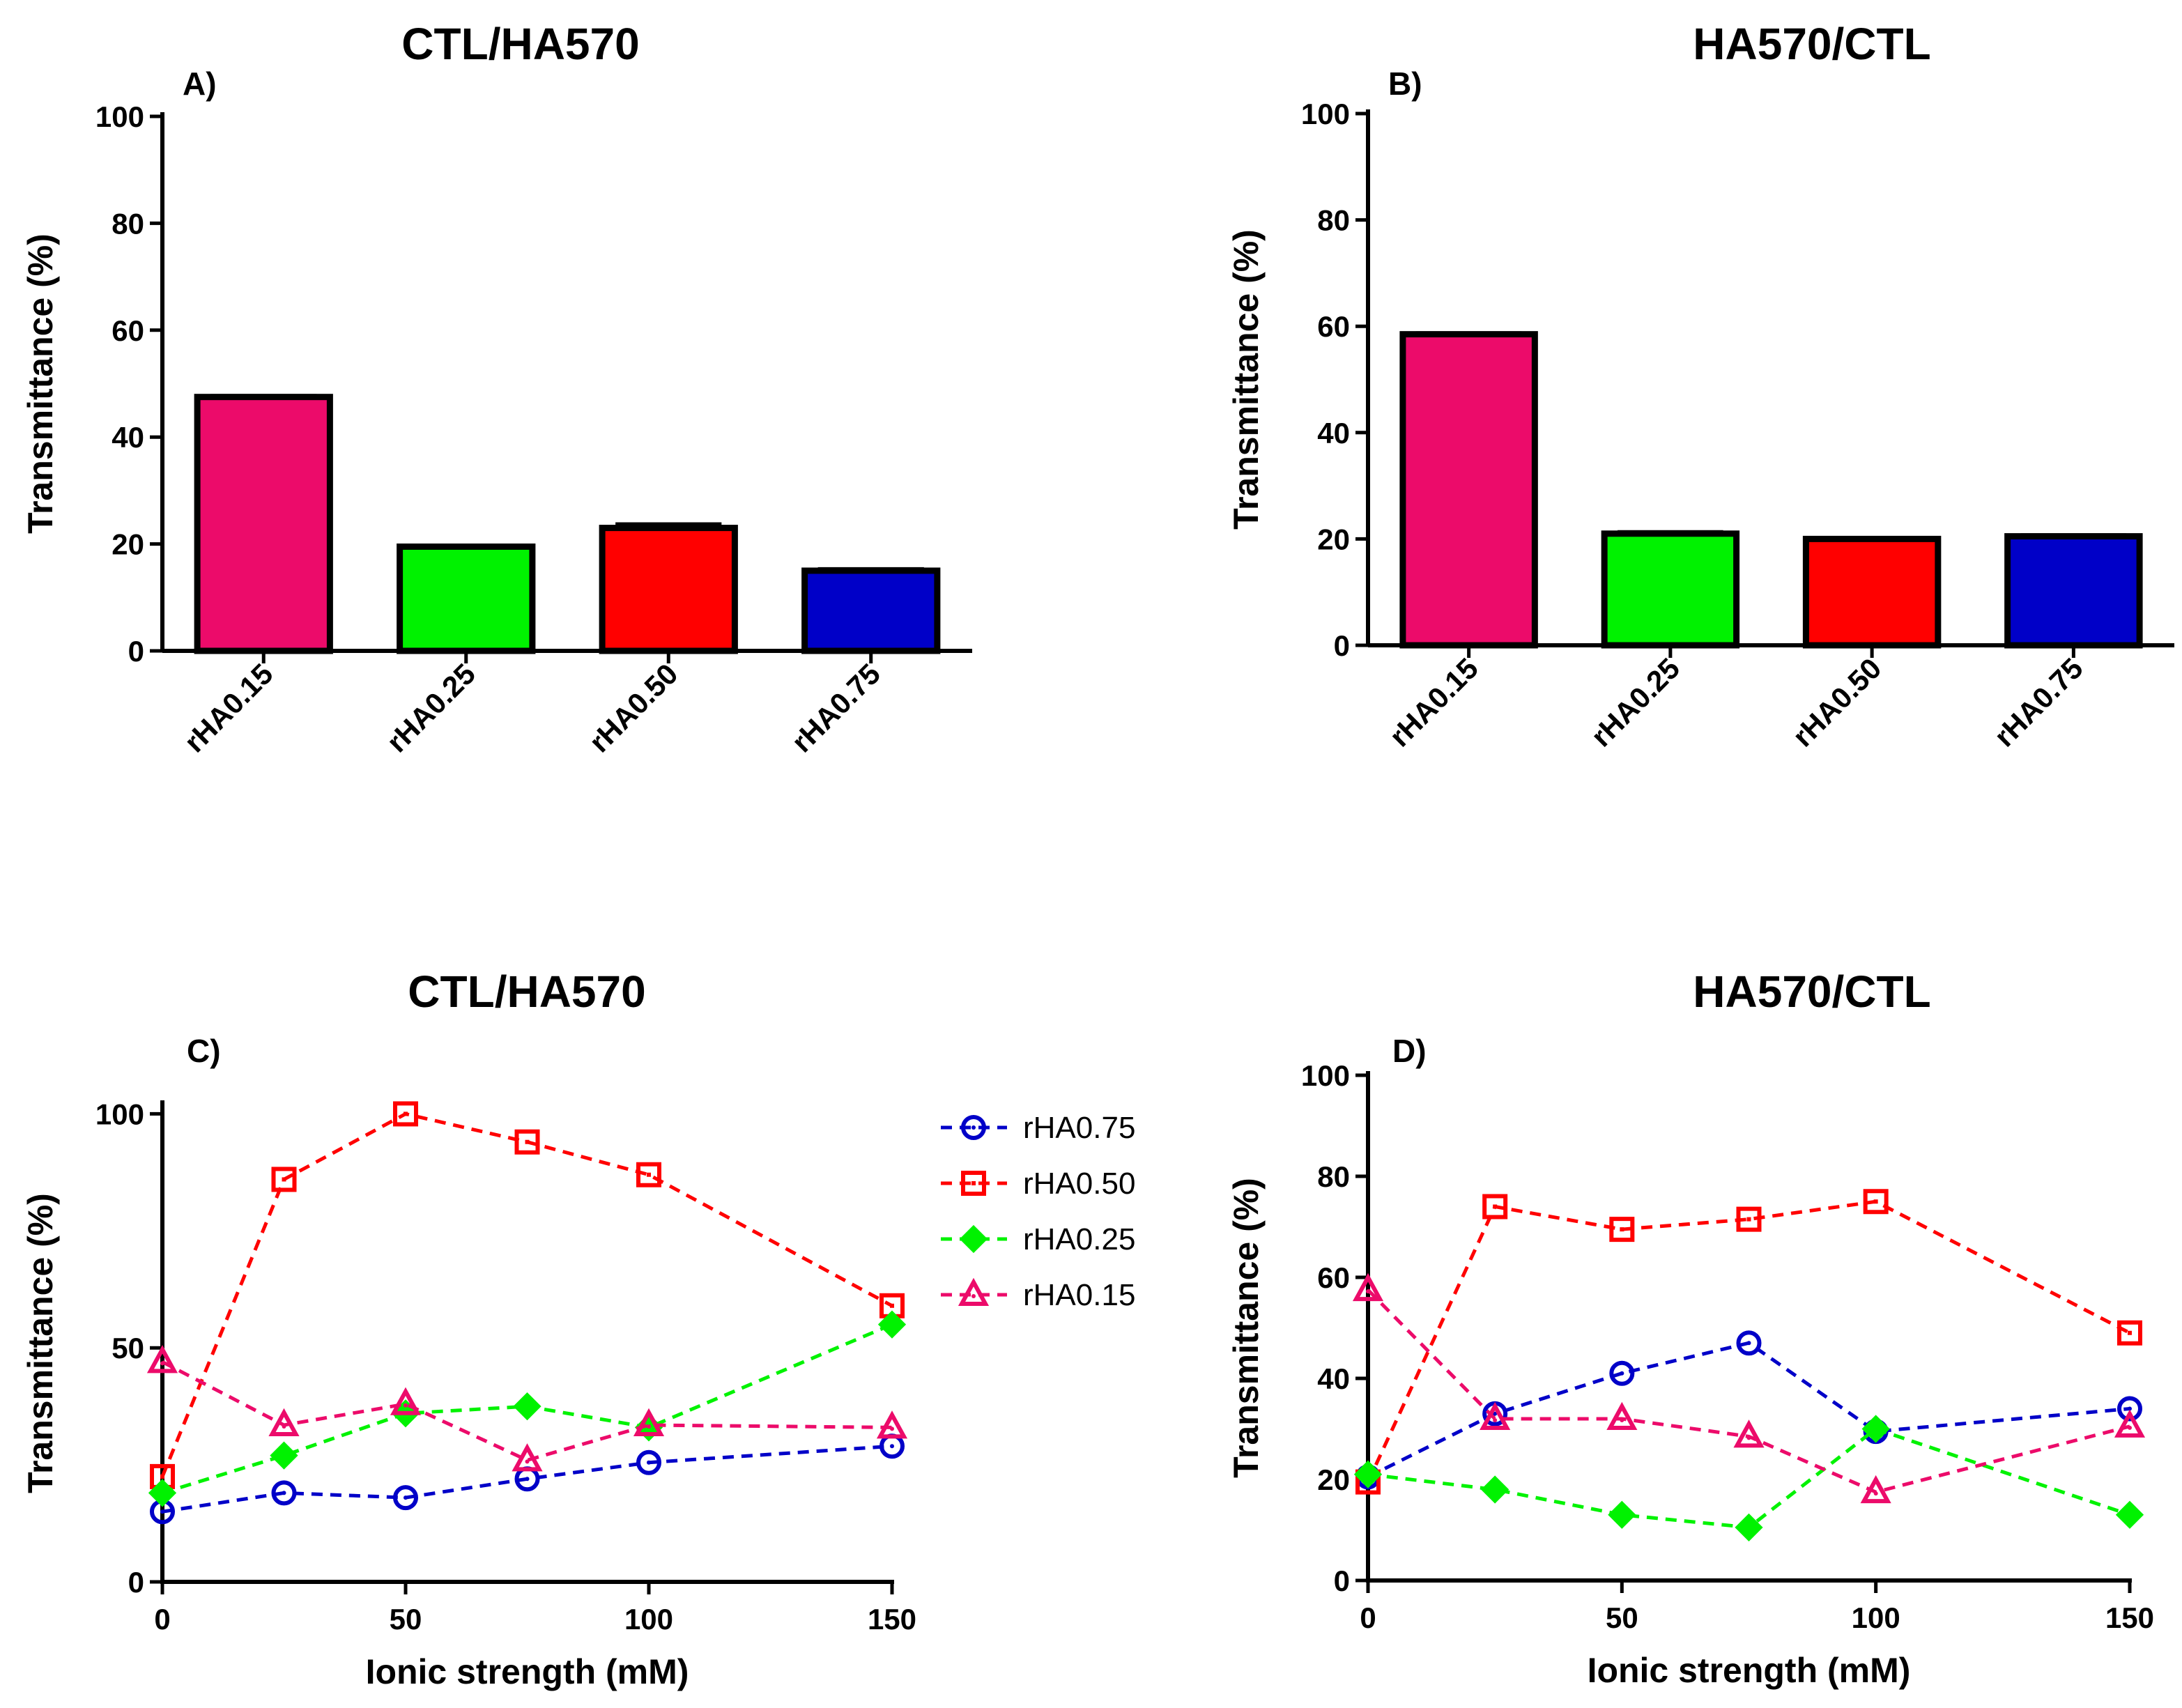  What do you see at coordinates (136, 1583) in the screenshot?
I see `panel-c-y-tick-label: 0` at bounding box center [136, 1583].